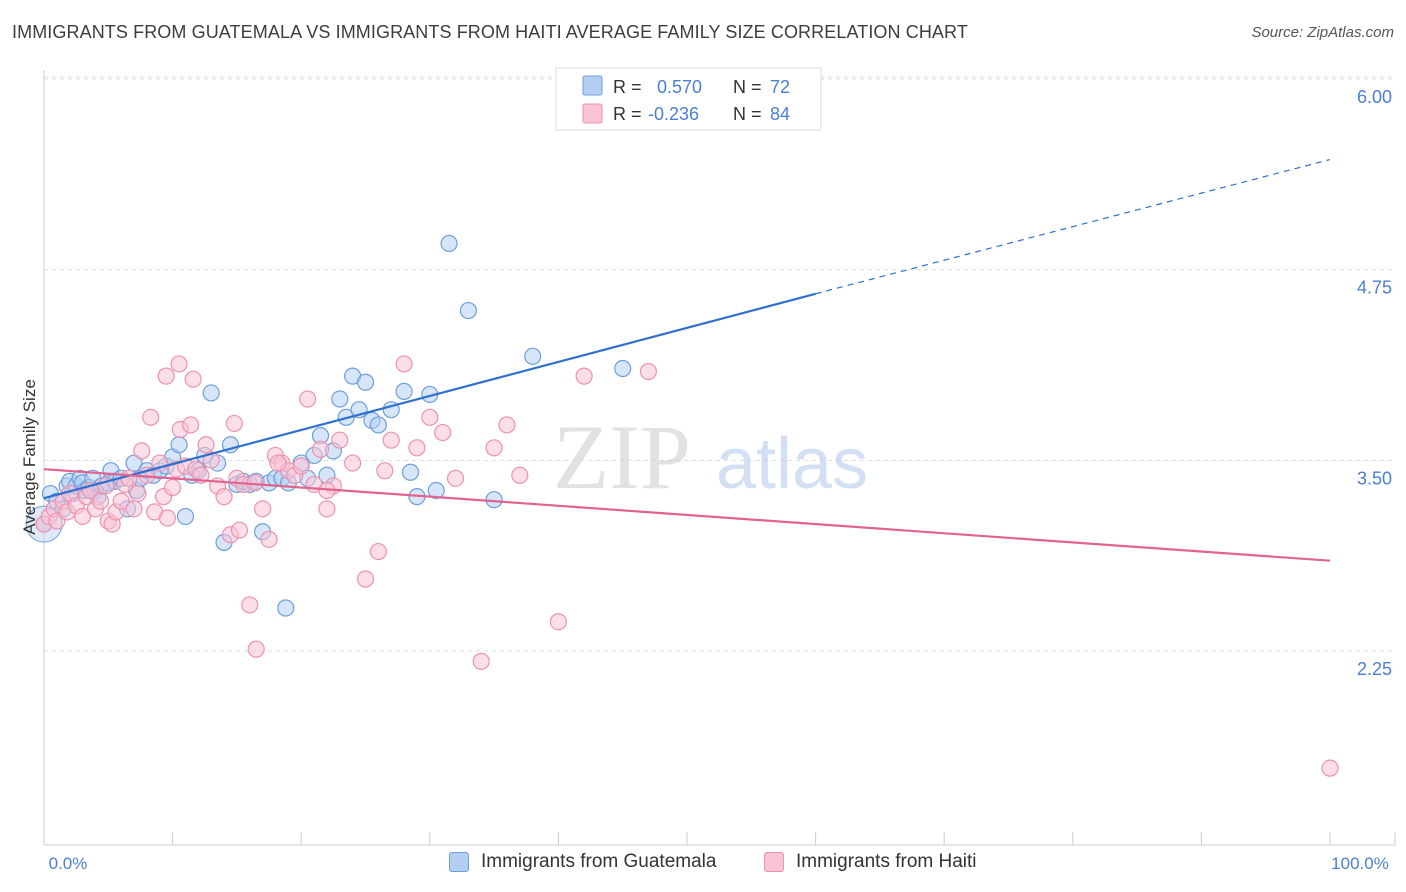 This screenshot has height=892, width=1406. What do you see at coordinates (592, 113) in the screenshot?
I see `legend-haiti-swatch` at bounding box center [592, 113].